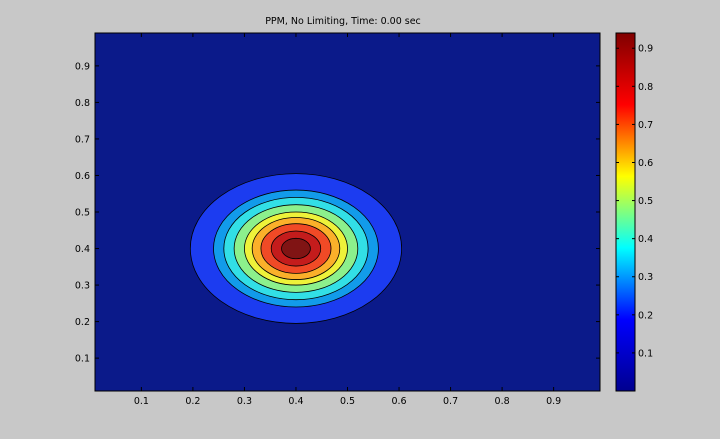 The image size is (720, 439). What do you see at coordinates (645, 125) in the screenshot?
I see `colorbar-tick-label: 0.7` at bounding box center [645, 125].